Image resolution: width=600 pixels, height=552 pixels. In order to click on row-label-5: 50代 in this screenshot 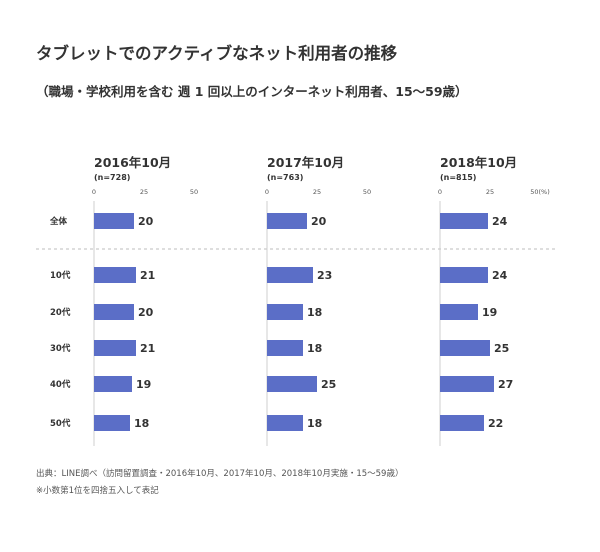, I will do `click(60, 423)`.